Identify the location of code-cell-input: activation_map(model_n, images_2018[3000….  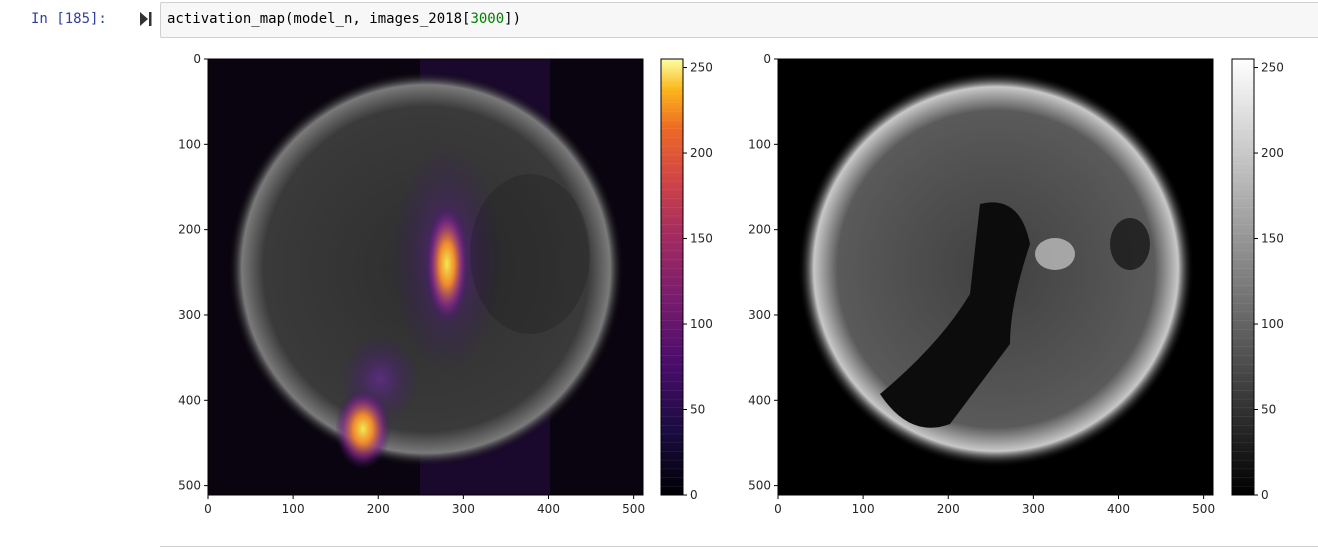
(739, 20).